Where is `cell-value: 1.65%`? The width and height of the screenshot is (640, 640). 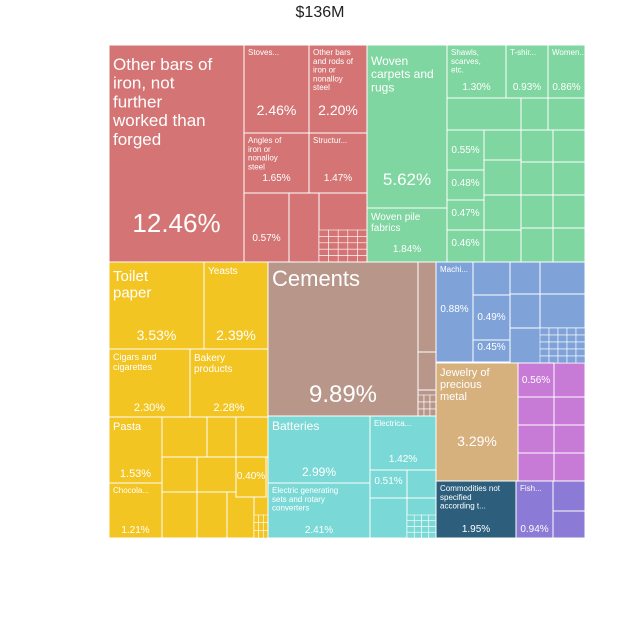 cell-value: 1.65% is located at coordinates (276, 178).